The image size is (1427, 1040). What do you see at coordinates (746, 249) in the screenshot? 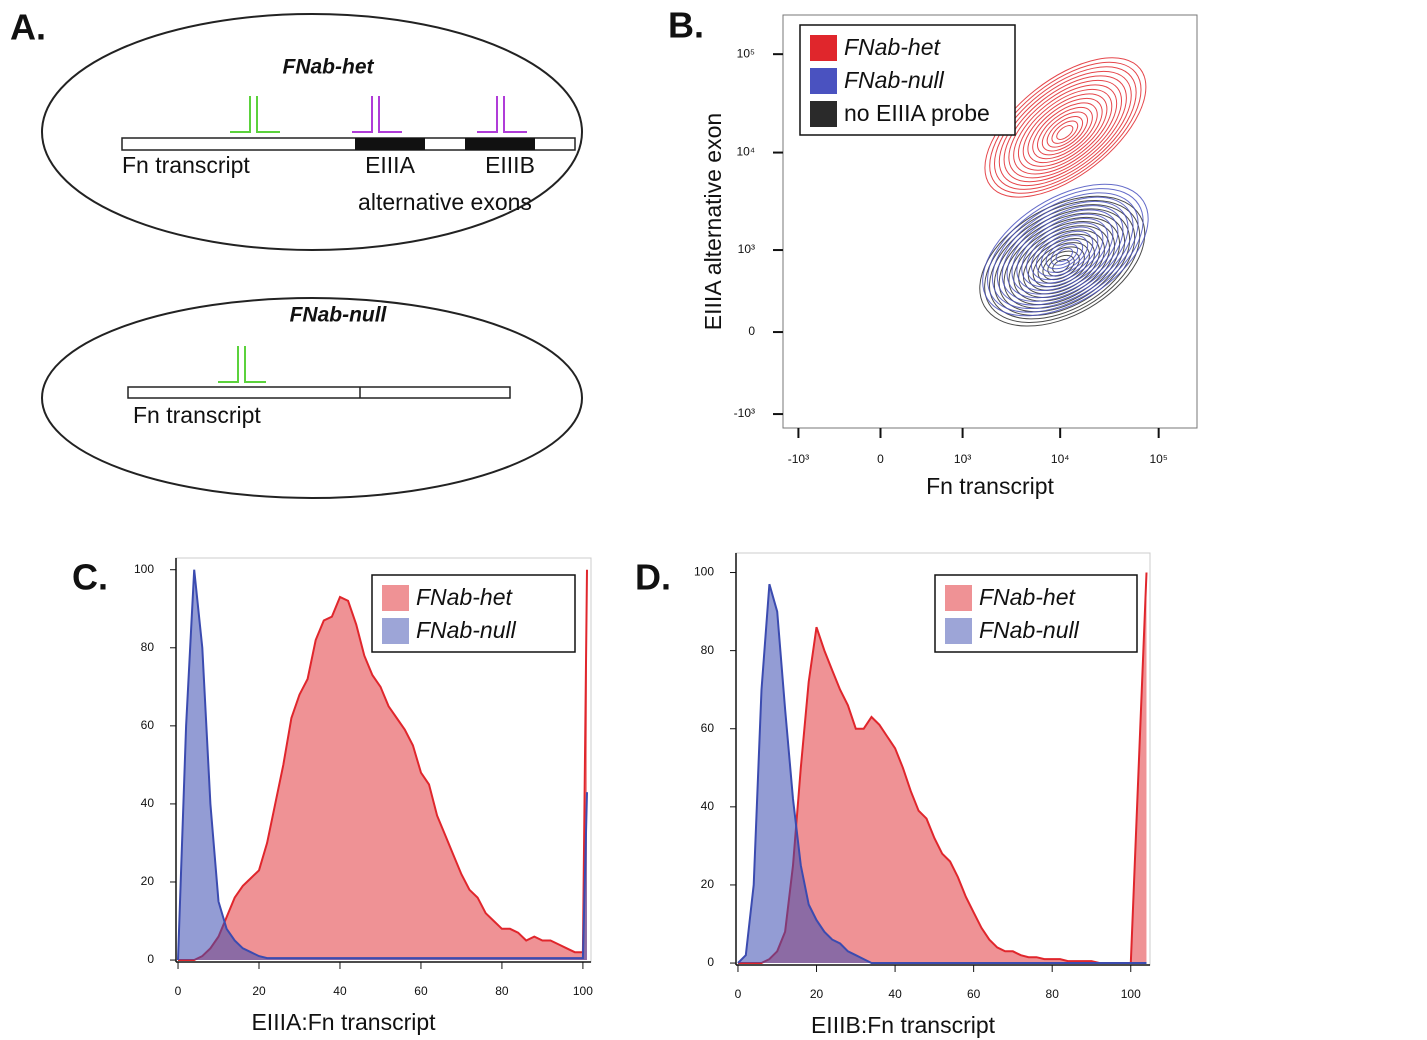
I see `y-tick-label: 10³` at bounding box center [746, 249].